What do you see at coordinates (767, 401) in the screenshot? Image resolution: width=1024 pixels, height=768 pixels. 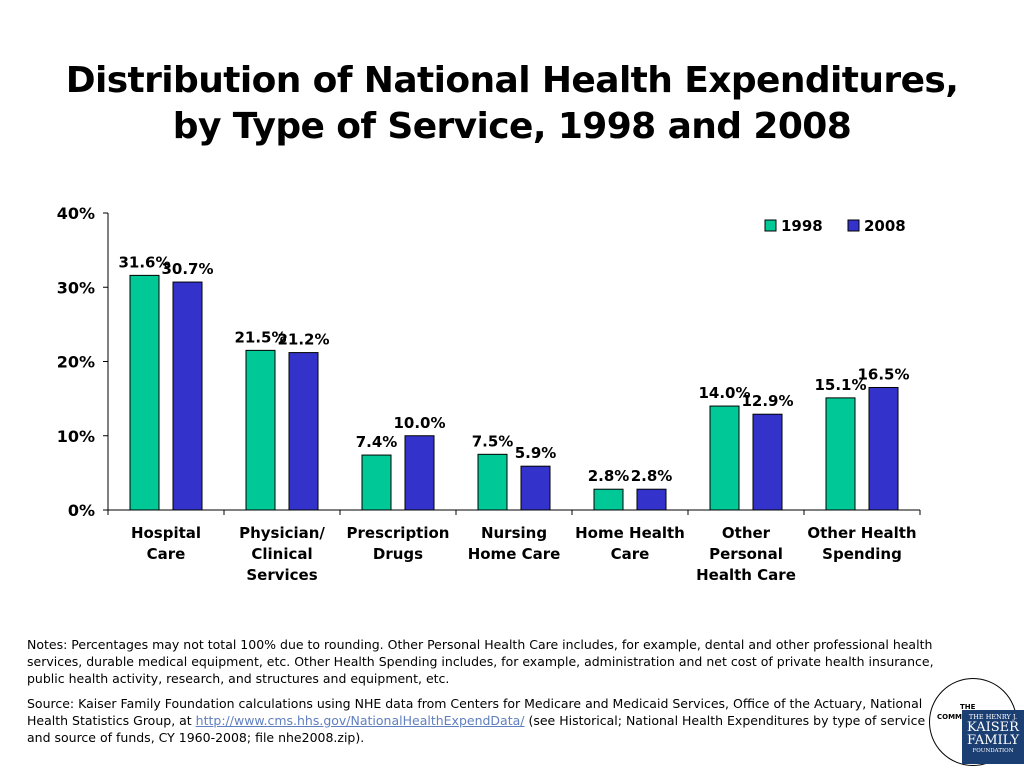 I see `data-label-2008: 12.9%` at bounding box center [767, 401].